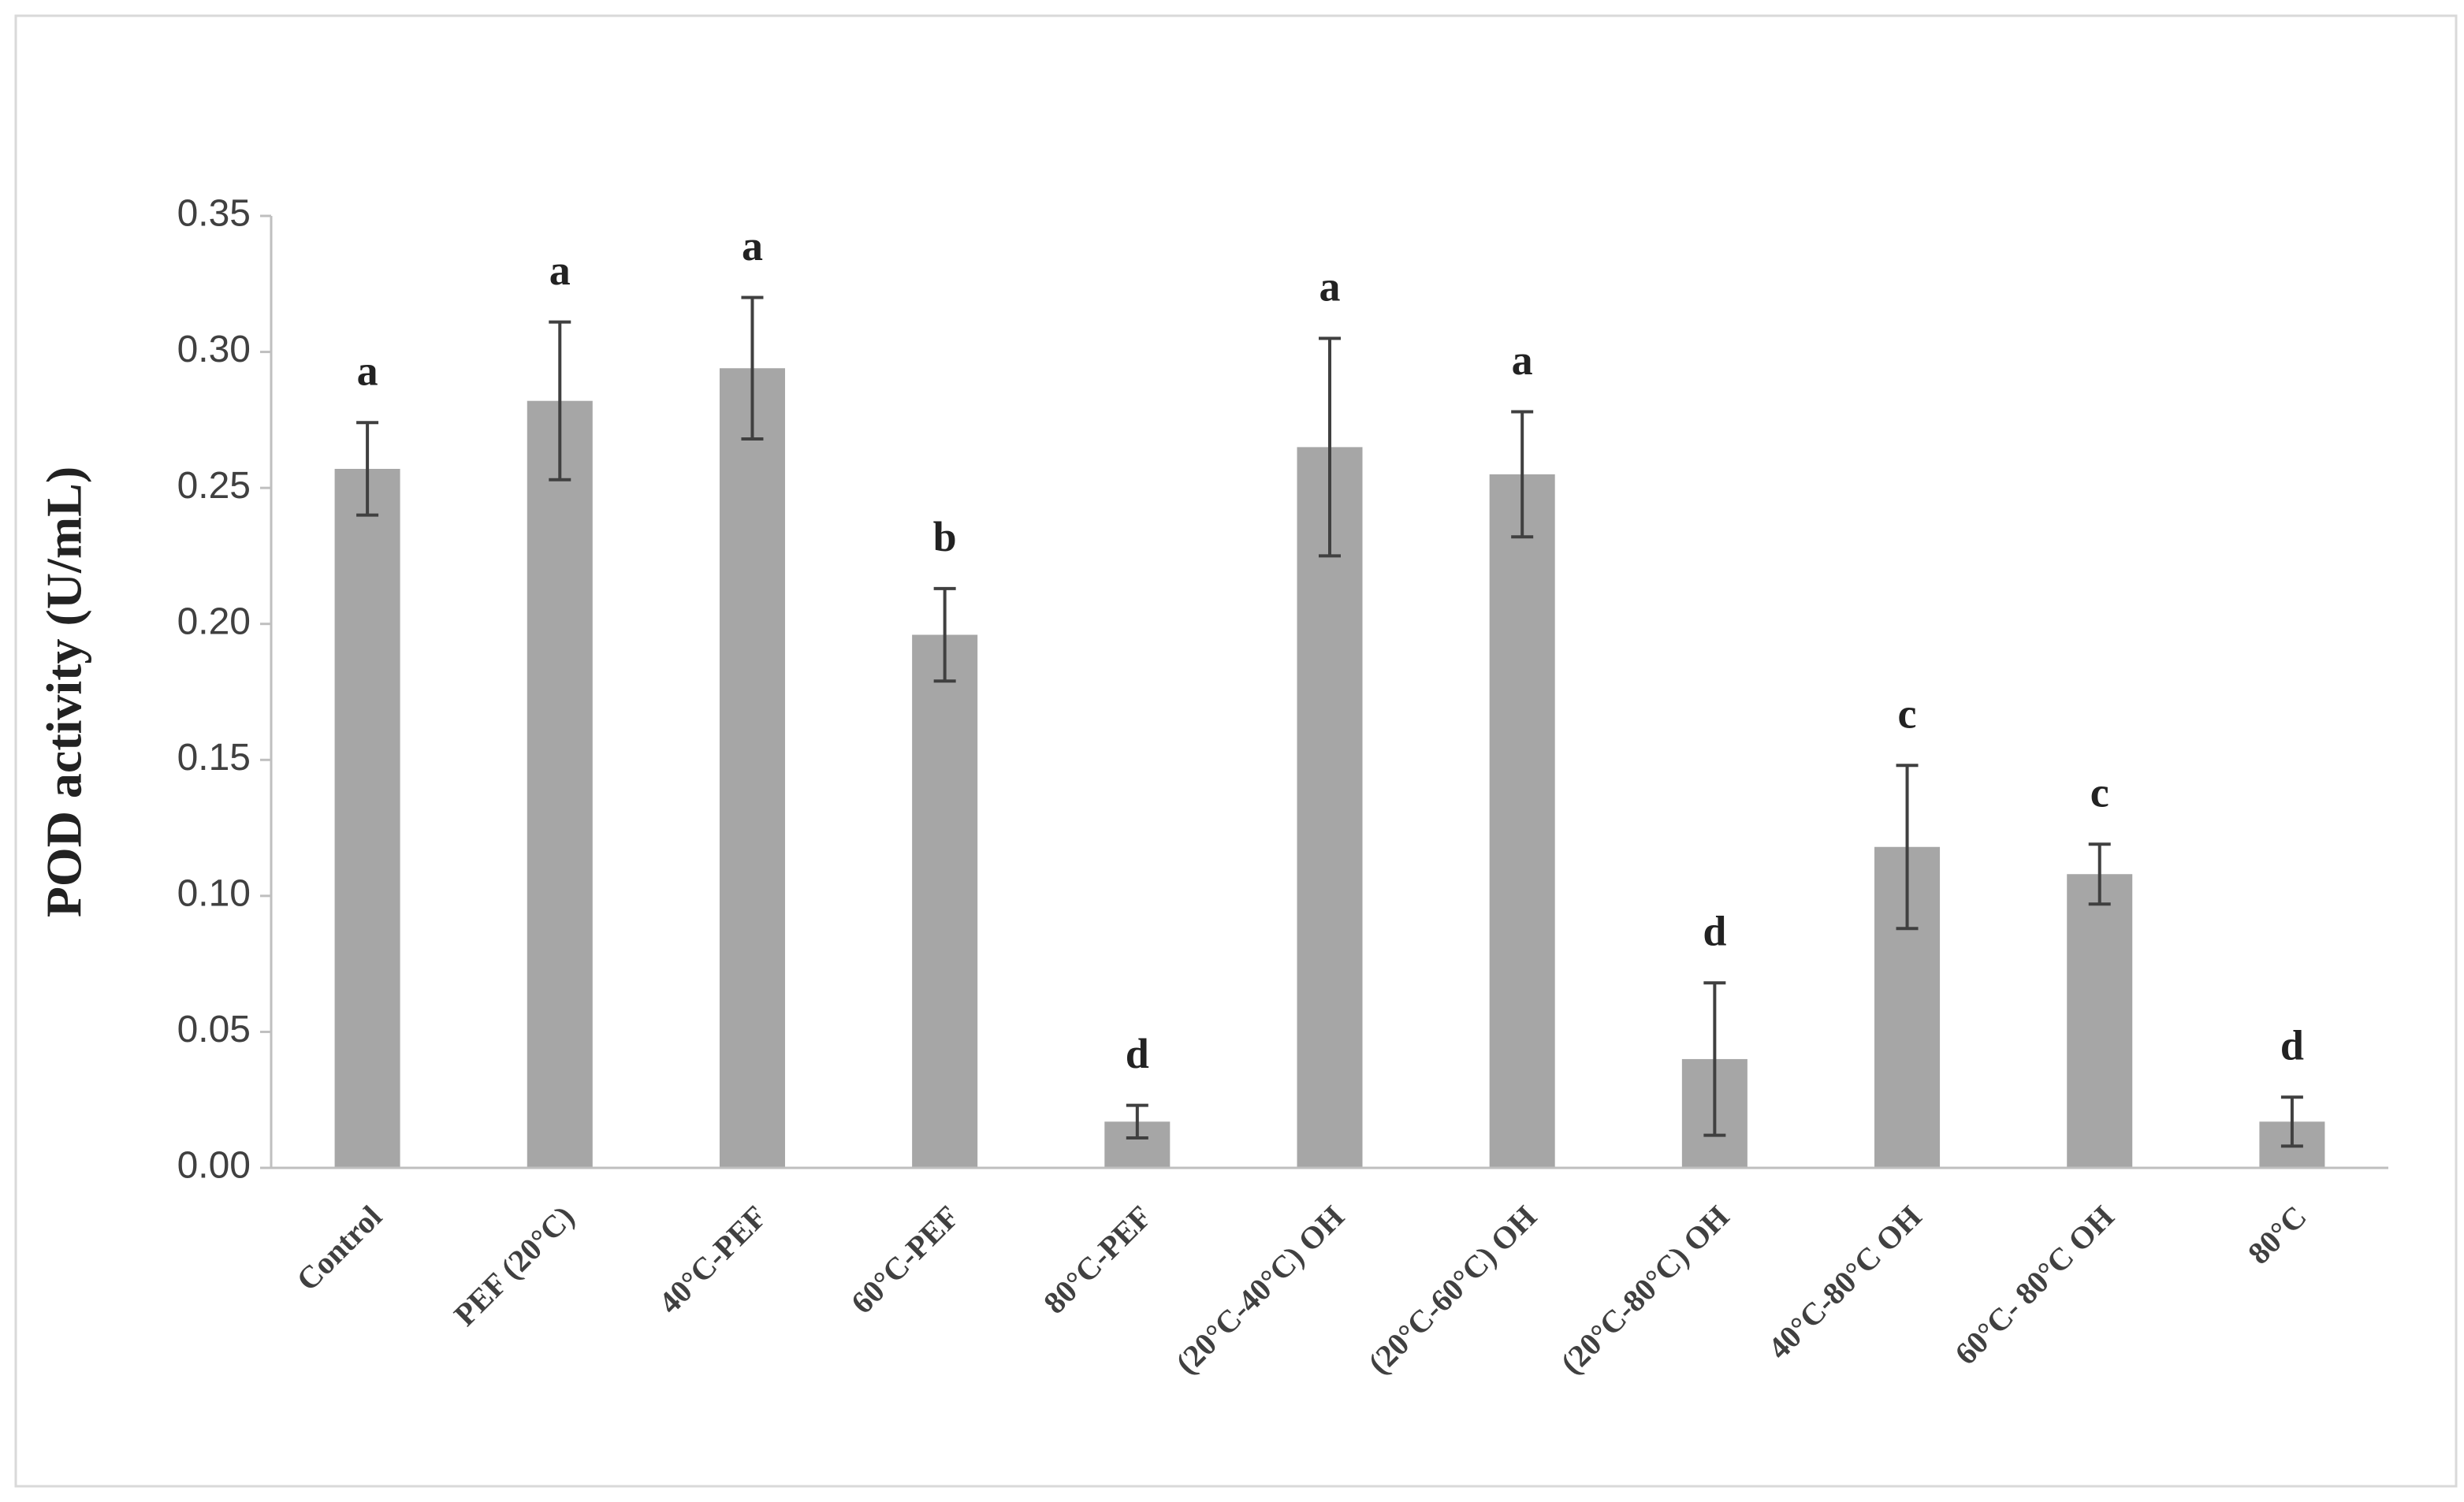 This screenshot has height=1502, width=2464. Describe the element at coordinates (214, 1166) in the screenshot. I see `y-tick-label: 0.00` at that location.